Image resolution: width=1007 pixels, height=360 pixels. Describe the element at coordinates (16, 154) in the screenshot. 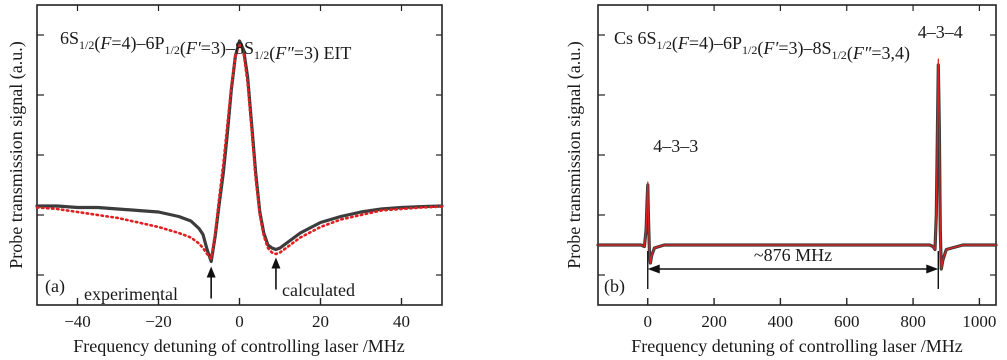

I see `panel-a-y-axis-title: Probe transmission signal (a.u.)` at that location.